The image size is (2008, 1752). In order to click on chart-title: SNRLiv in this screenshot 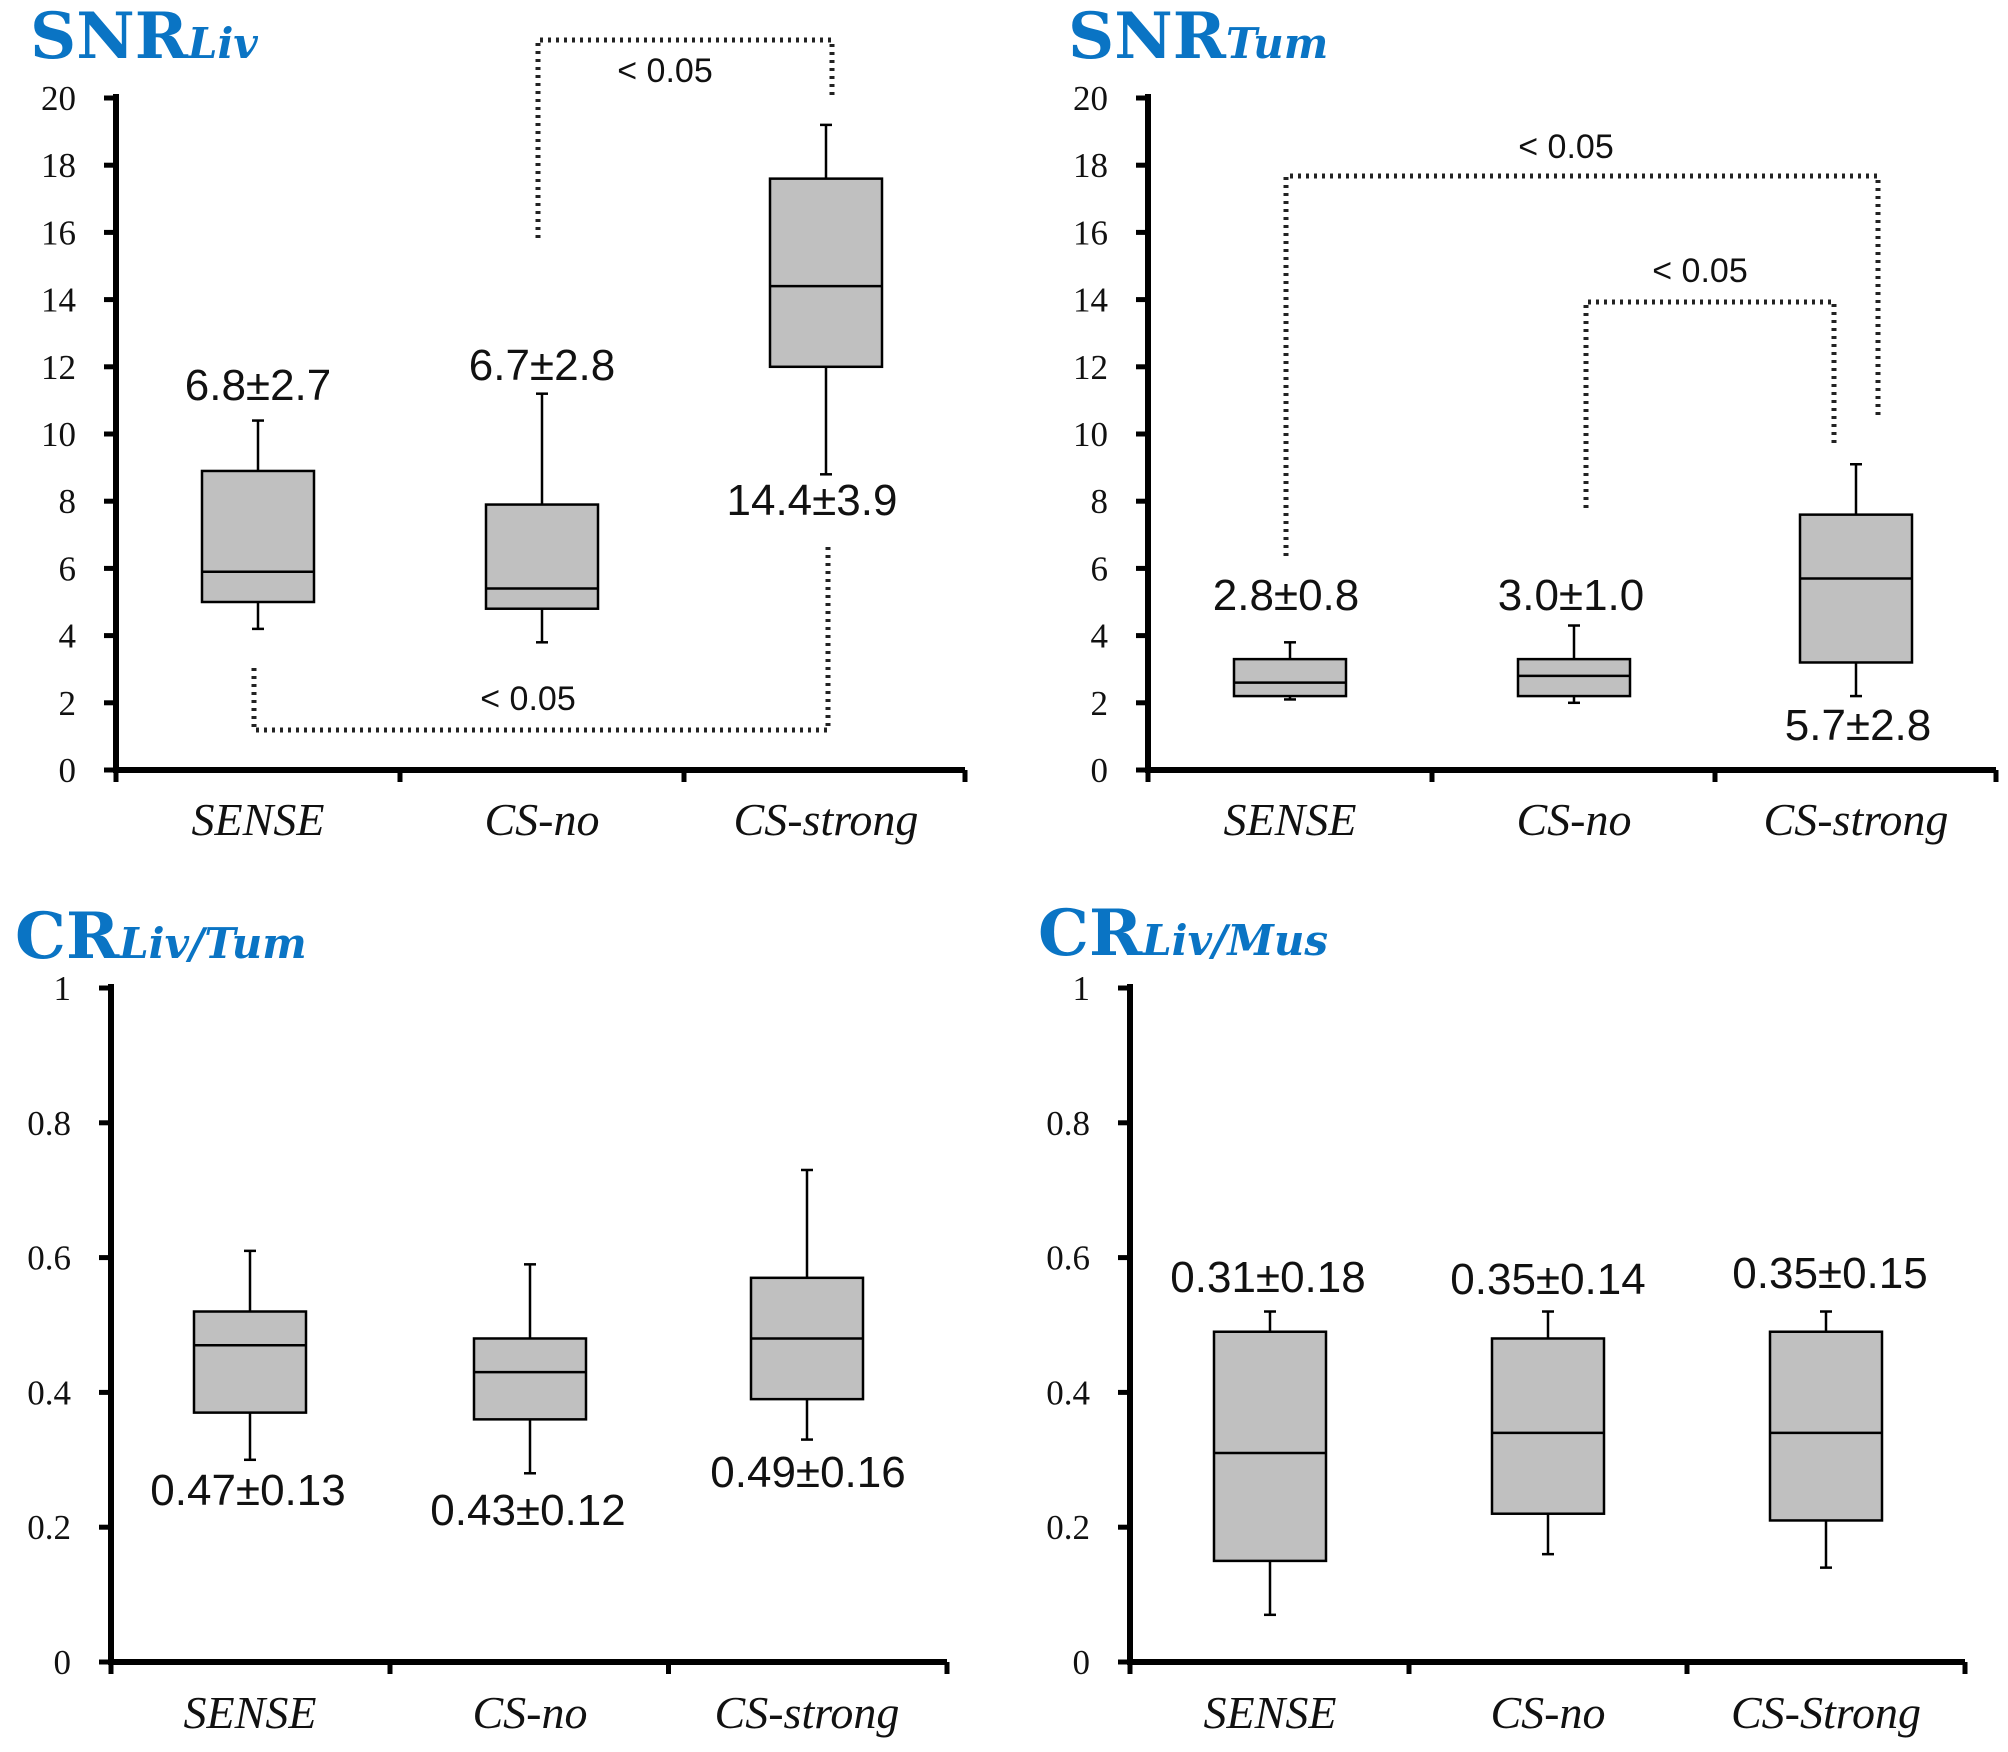, I will do `click(144, 37)`.